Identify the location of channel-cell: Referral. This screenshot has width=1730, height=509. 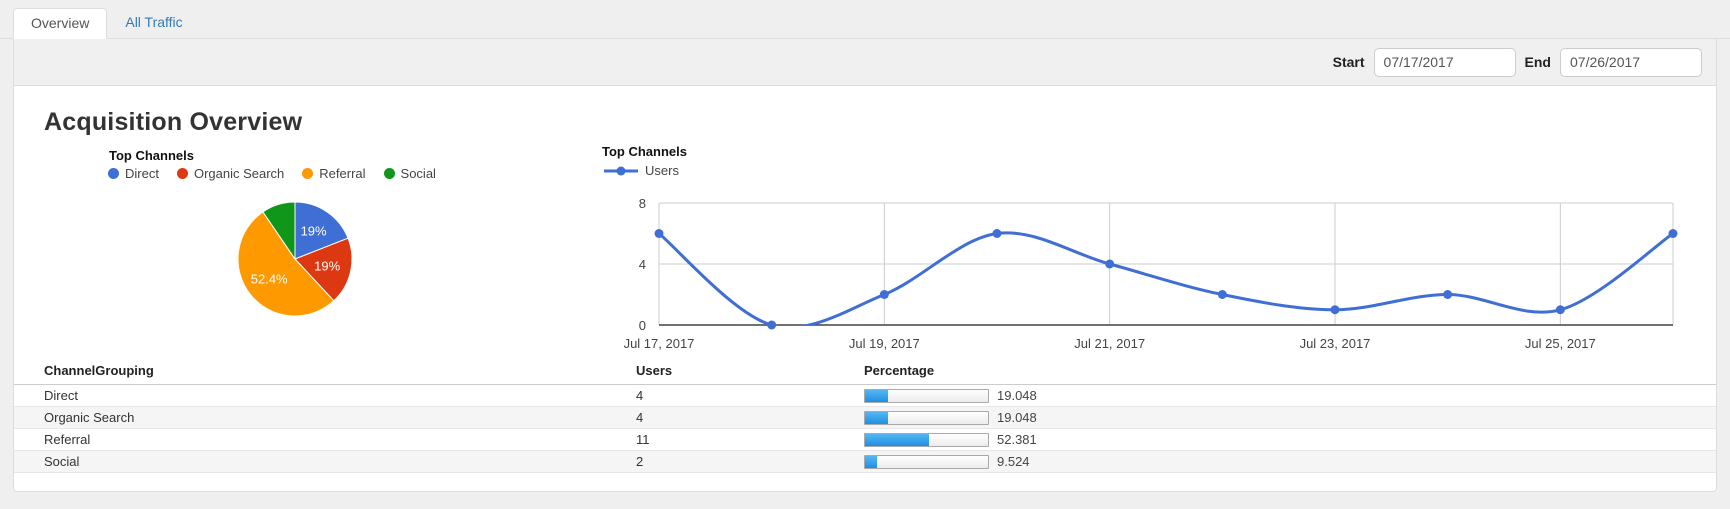
(325, 439).